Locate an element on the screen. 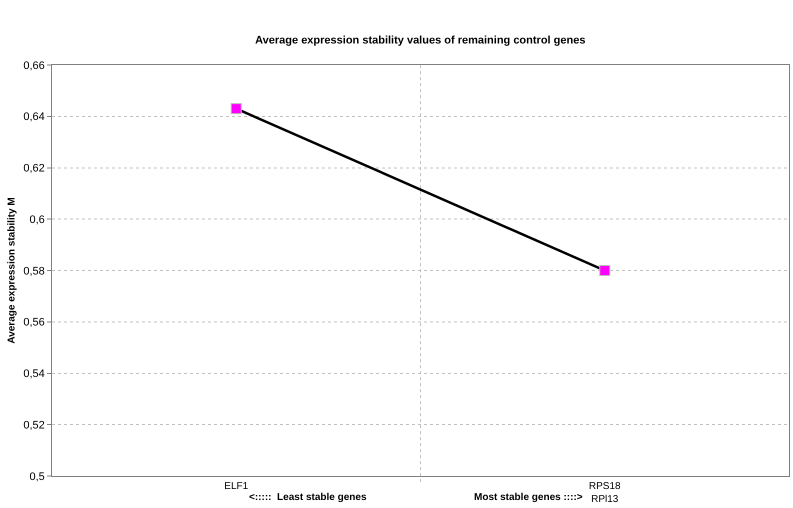 This screenshot has height=508, width=793. y-tick-label: 0,5 is located at coordinates (37, 476).